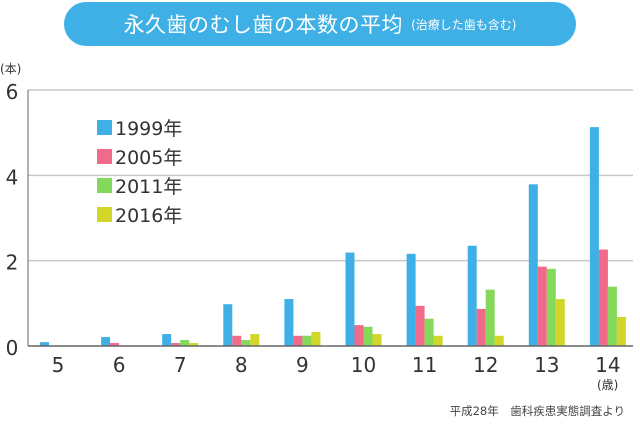 This screenshot has height=425, width=640. Describe the element at coordinates (411, 299) in the screenshot. I see `bar-1999年-11` at that location.